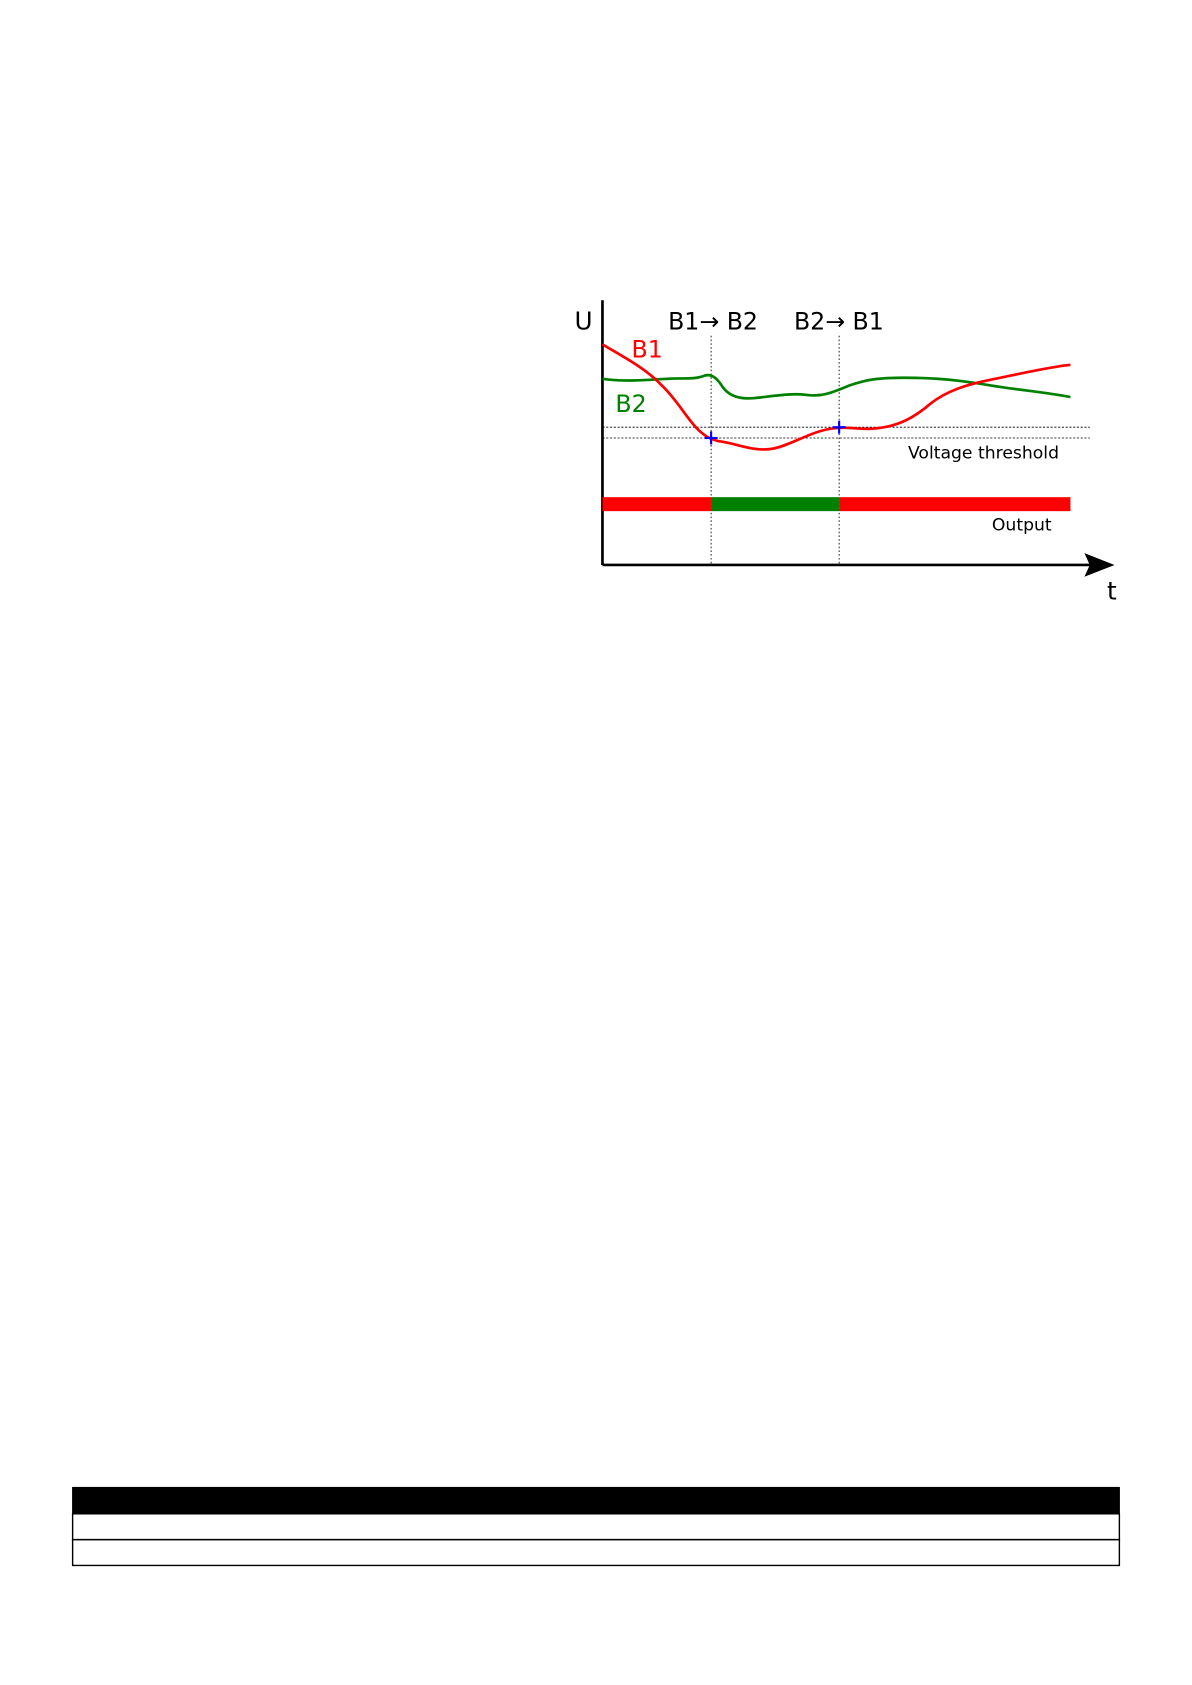 The width and height of the screenshot is (1192, 1685). What do you see at coordinates (836, 386) in the screenshot?
I see `b2-curve` at bounding box center [836, 386].